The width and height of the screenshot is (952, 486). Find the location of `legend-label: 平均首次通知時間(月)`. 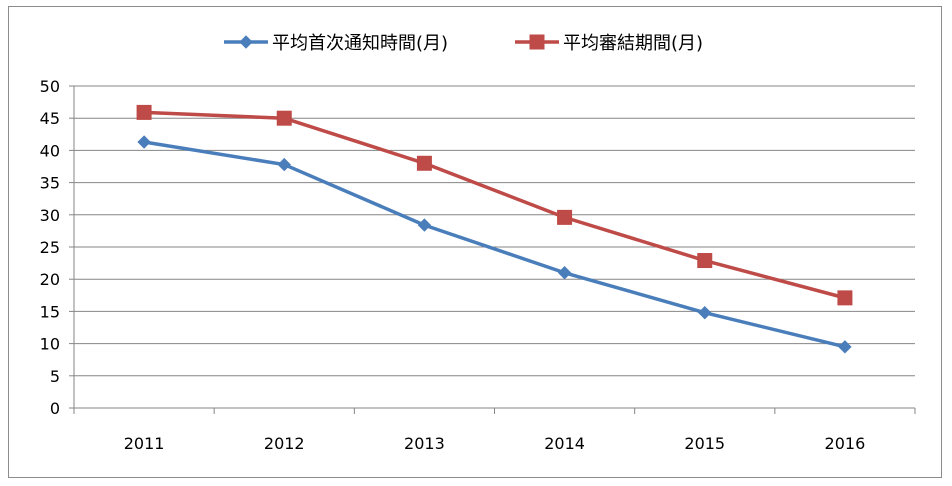

legend-label: 平均首次通知時間(月) is located at coordinates (360, 43).